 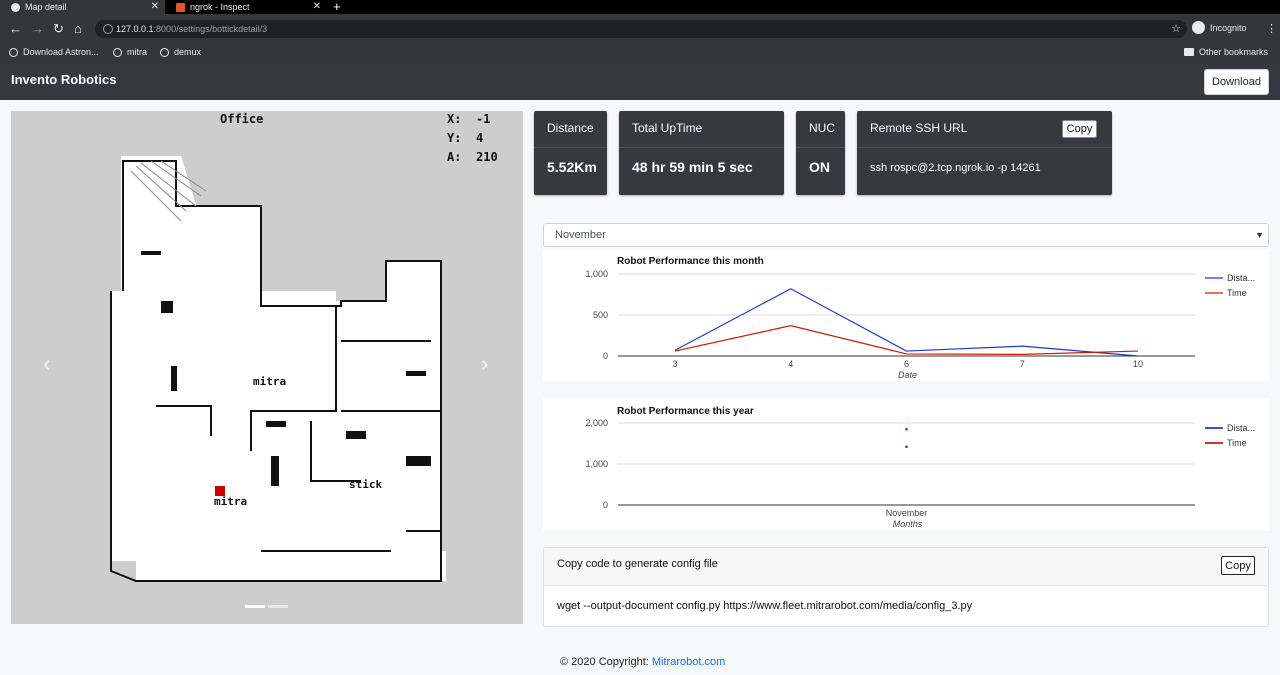 What do you see at coordinates (685, 411) in the screenshot?
I see `chart-title: Robot Performance this year` at bounding box center [685, 411].